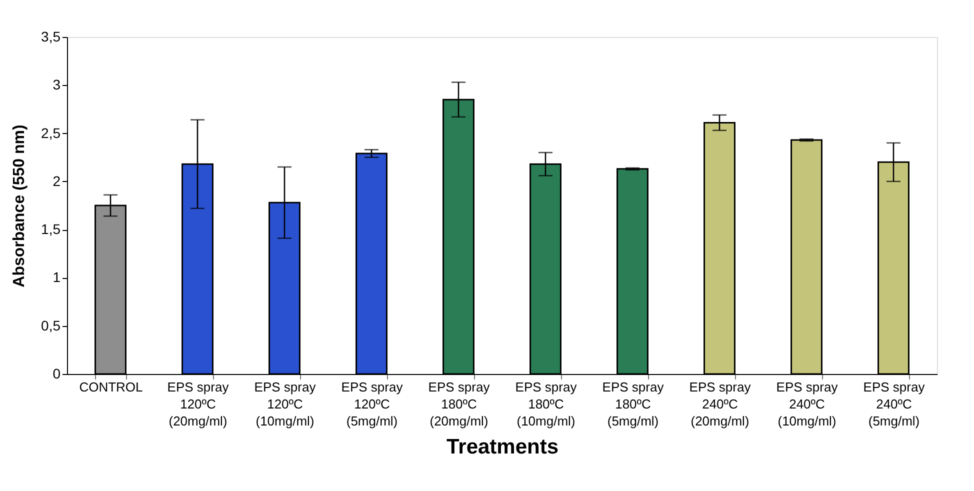 This screenshot has width=974, height=491. What do you see at coordinates (111, 387) in the screenshot?
I see `x-tick-label: CONTROL` at bounding box center [111, 387].